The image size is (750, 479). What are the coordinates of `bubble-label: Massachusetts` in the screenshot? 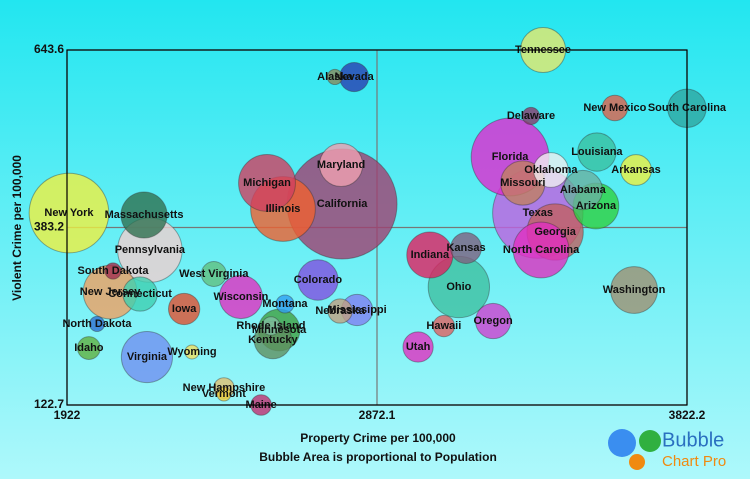 It's located at (144, 215).